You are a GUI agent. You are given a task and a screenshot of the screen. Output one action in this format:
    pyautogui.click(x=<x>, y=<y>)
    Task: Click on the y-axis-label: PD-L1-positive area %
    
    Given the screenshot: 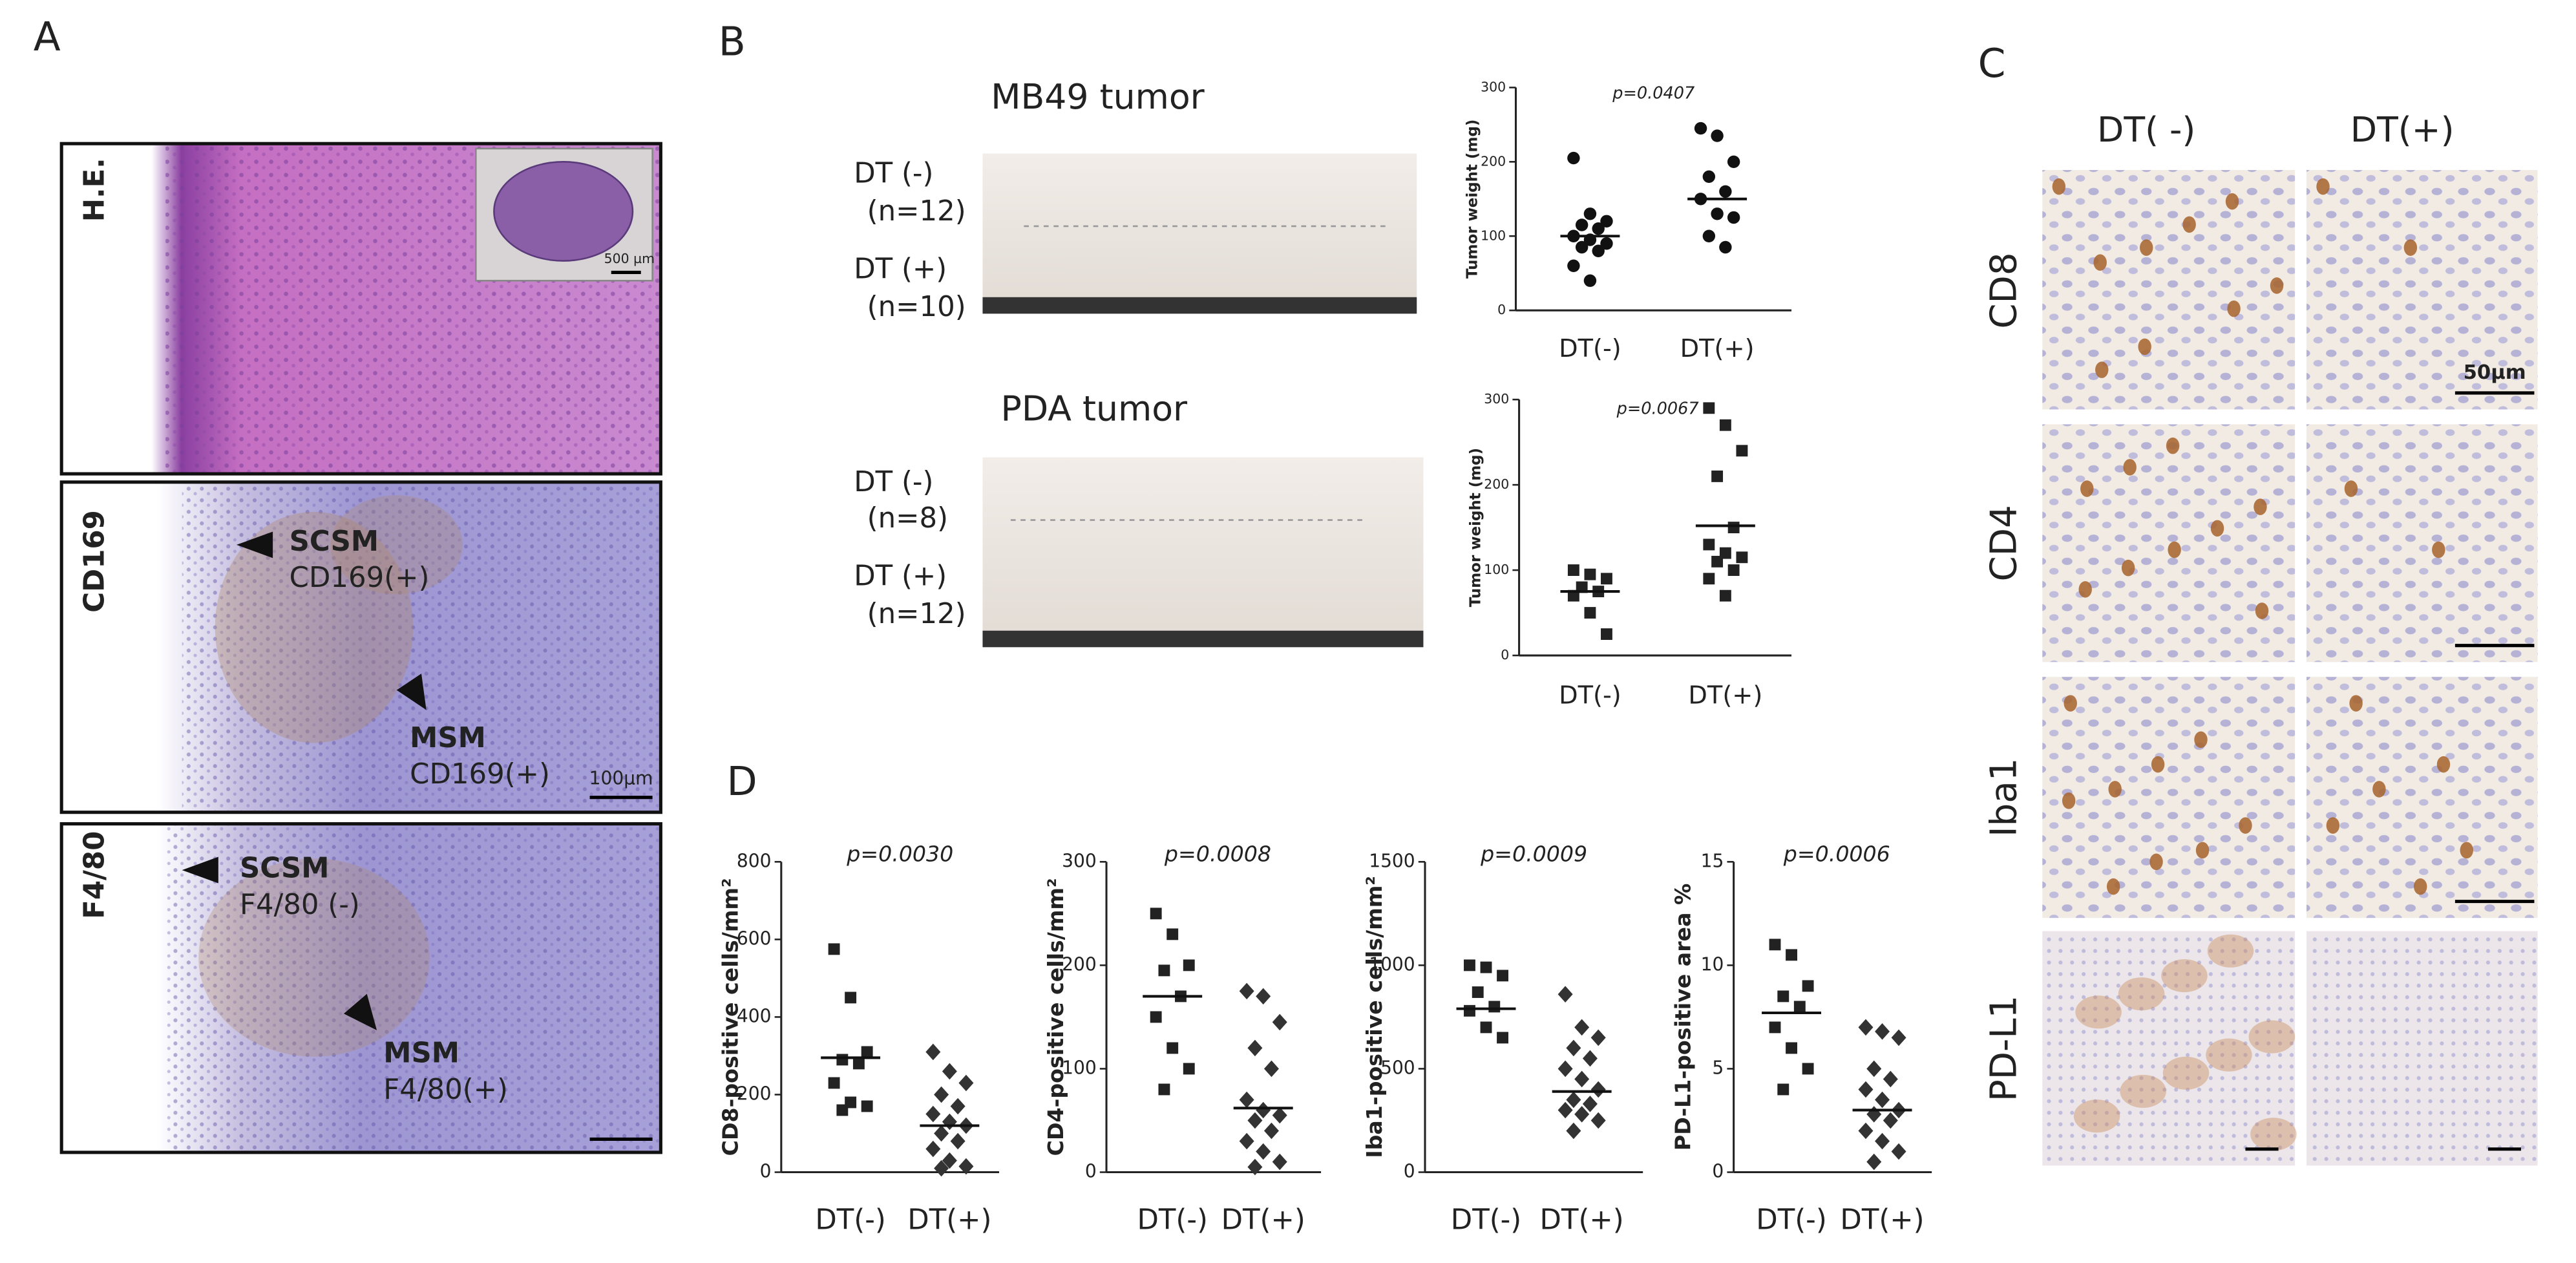 What is the action you would take?
    pyautogui.click(x=1683, y=1017)
    